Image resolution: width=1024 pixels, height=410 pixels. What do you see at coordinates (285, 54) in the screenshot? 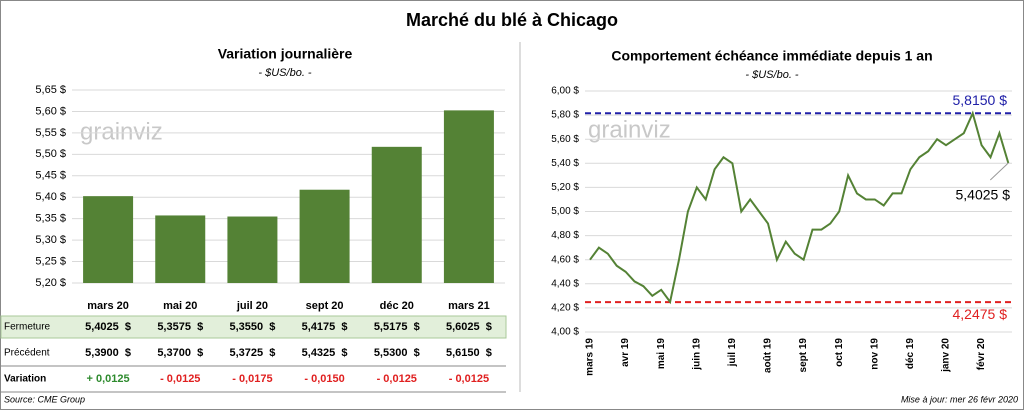
I see `chart-title: Variation journalière` at bounding box center [285, 54].